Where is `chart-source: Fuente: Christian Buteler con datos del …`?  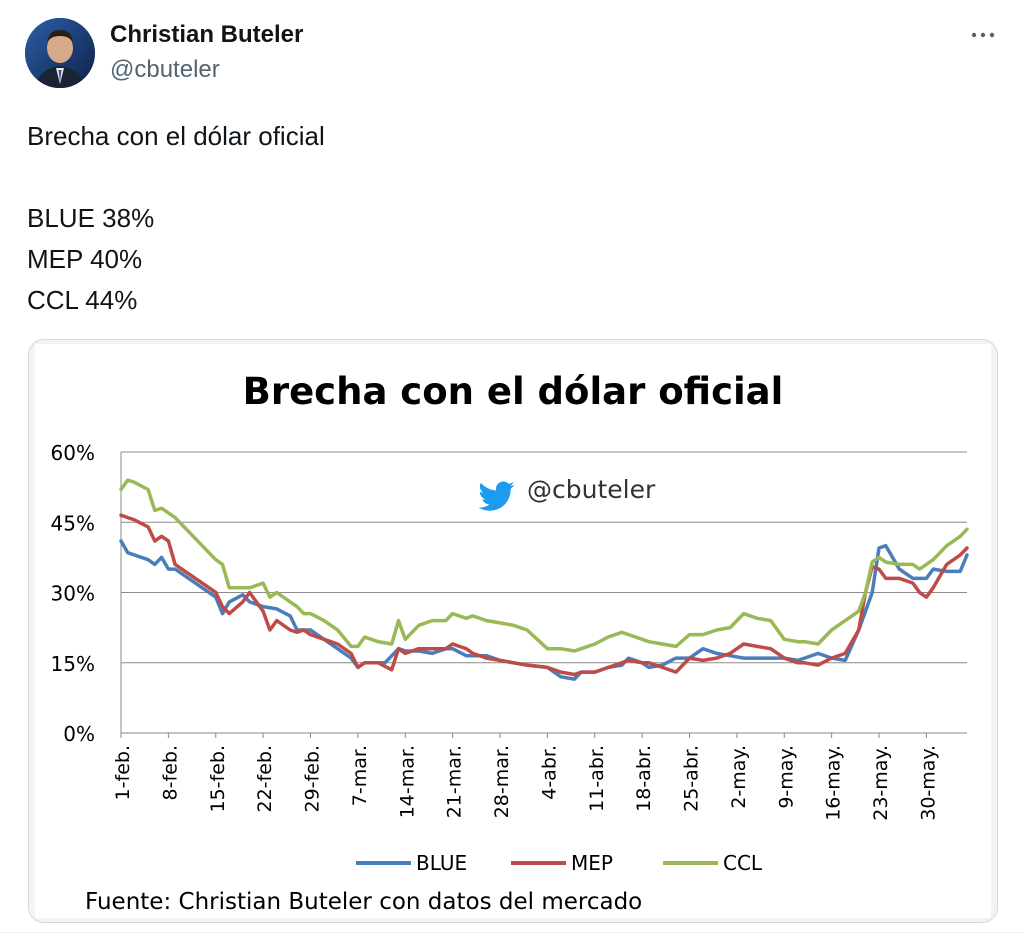
chart-source: Fuente: Christian Buteler con datos del … is located at coordinates (363, 902).